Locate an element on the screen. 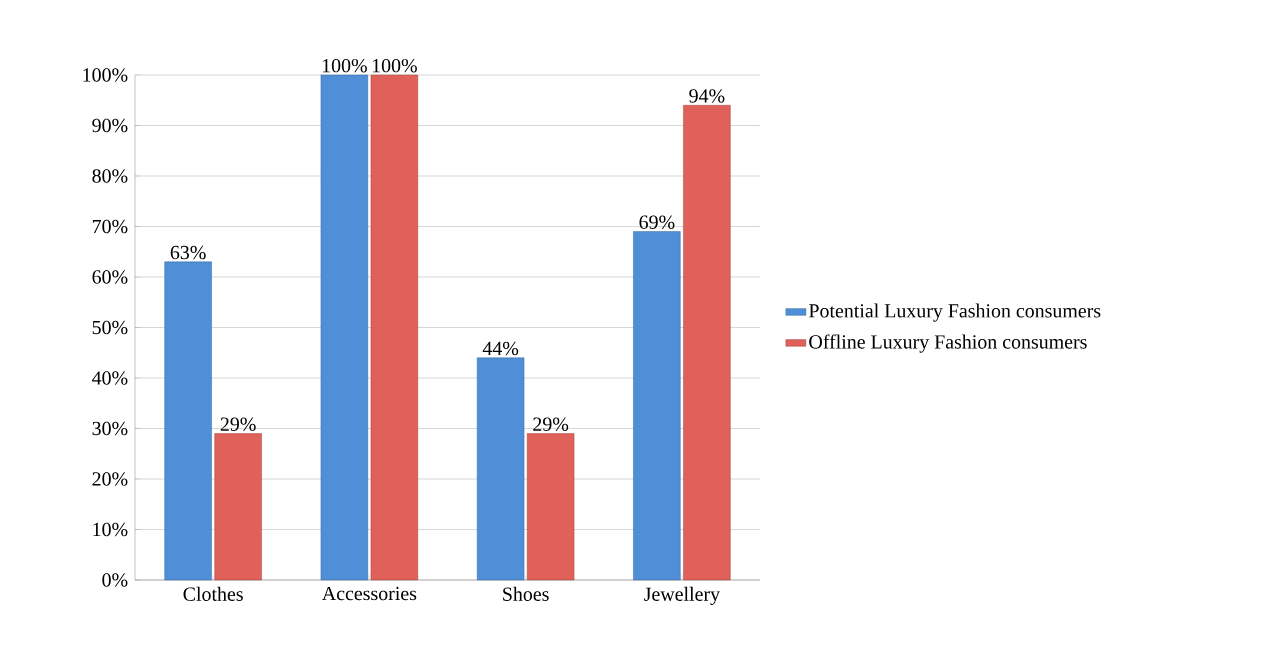  data-label: 69% is located at coordinates (657, 222).